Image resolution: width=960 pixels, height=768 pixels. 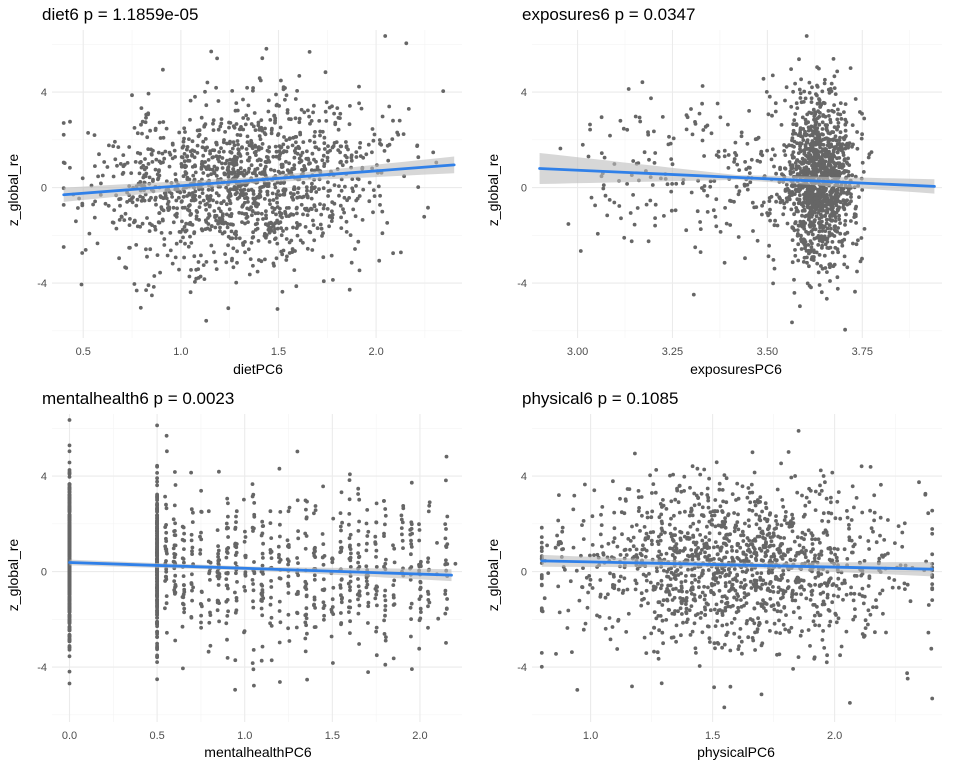 What do you see at coordinates (156, 736) in the screenshot?
I see `x-tick-label: 0.5` at bounding box center [156, 736].